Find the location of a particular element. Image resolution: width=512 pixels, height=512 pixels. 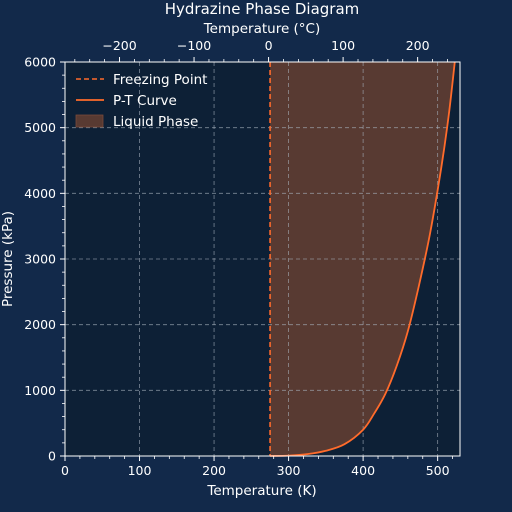

y-tick-label: 2000 is located at coordinates (40, 324).